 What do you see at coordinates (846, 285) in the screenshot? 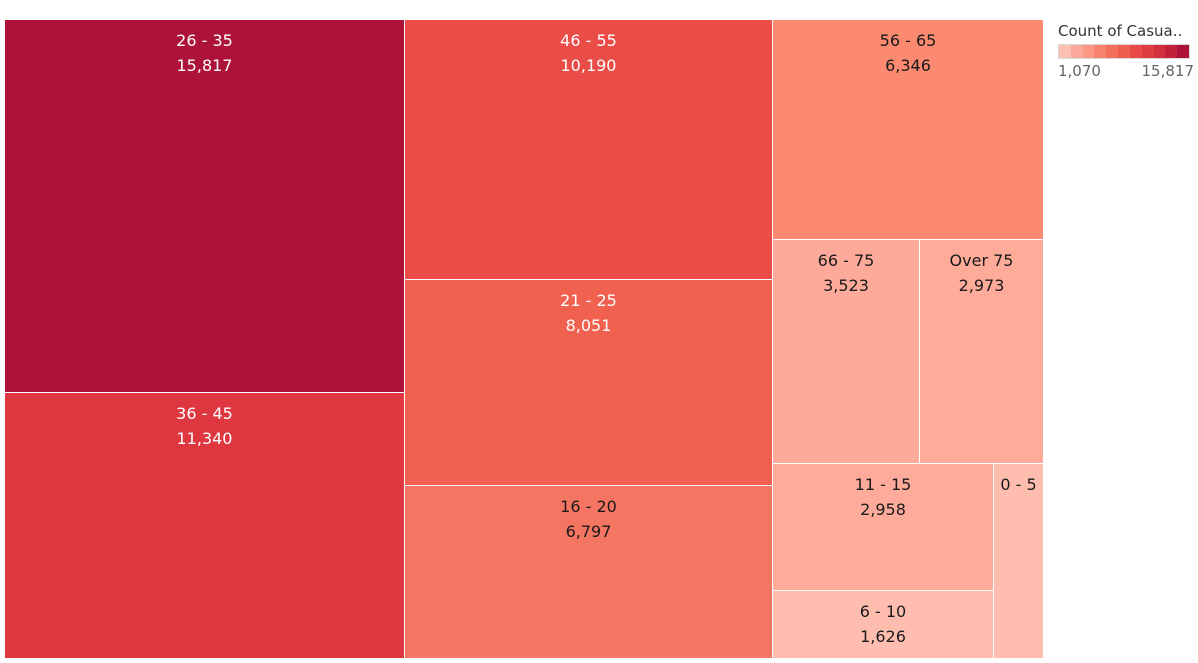
I see `tile-value: 3,523` at bounding box center [846, 285].